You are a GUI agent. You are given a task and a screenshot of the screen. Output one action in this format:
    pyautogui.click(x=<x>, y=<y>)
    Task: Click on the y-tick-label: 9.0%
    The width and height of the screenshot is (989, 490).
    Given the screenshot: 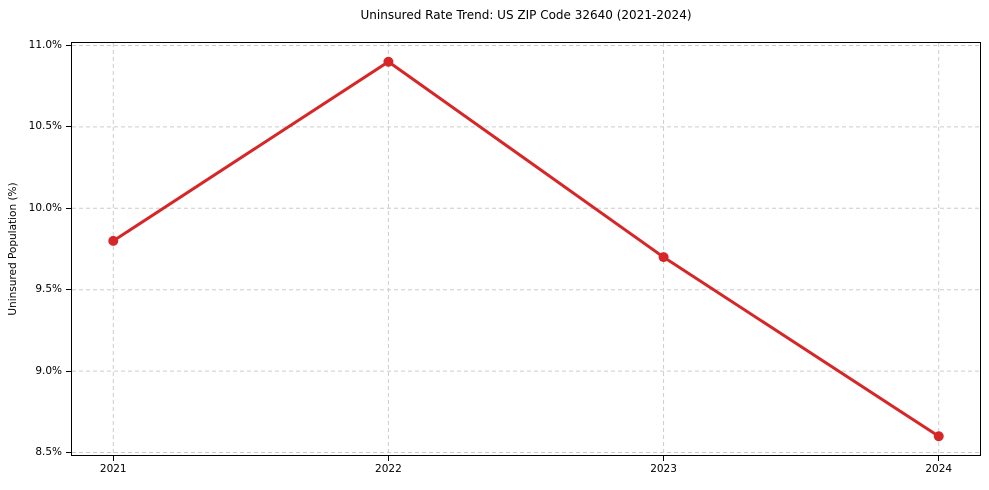 What is the action you would take?
    pyautogui.click(x=48, y=370)
    